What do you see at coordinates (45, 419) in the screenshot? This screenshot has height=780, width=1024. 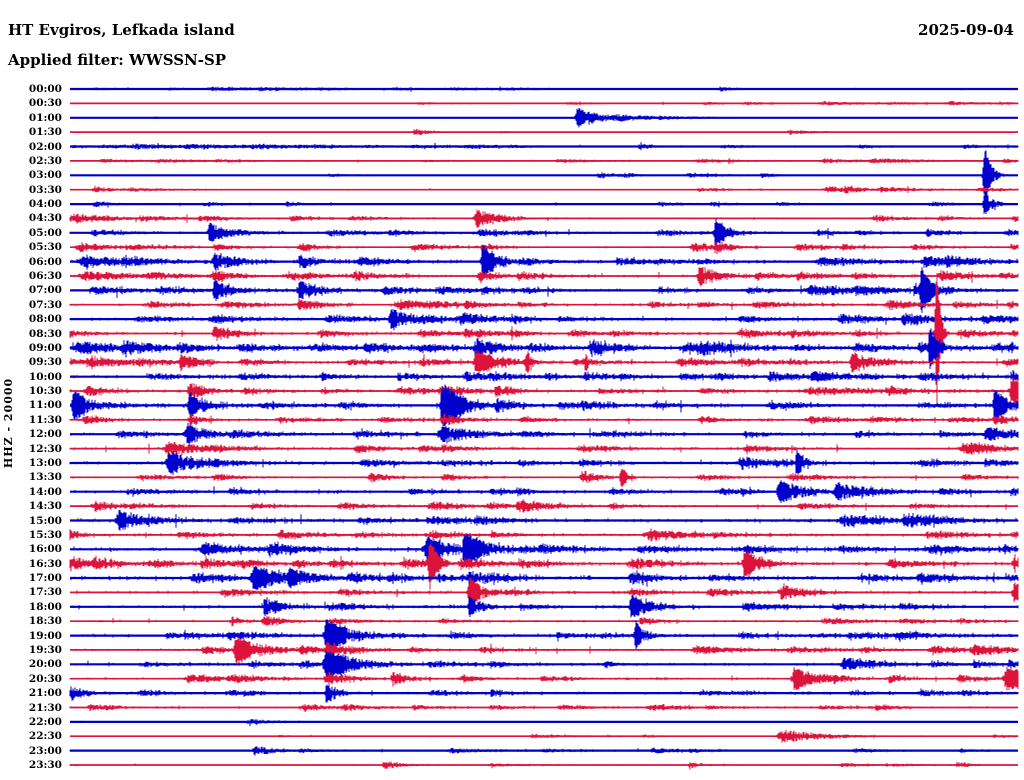 I see `time-label: 11:30` at bounding box center [45, 419].